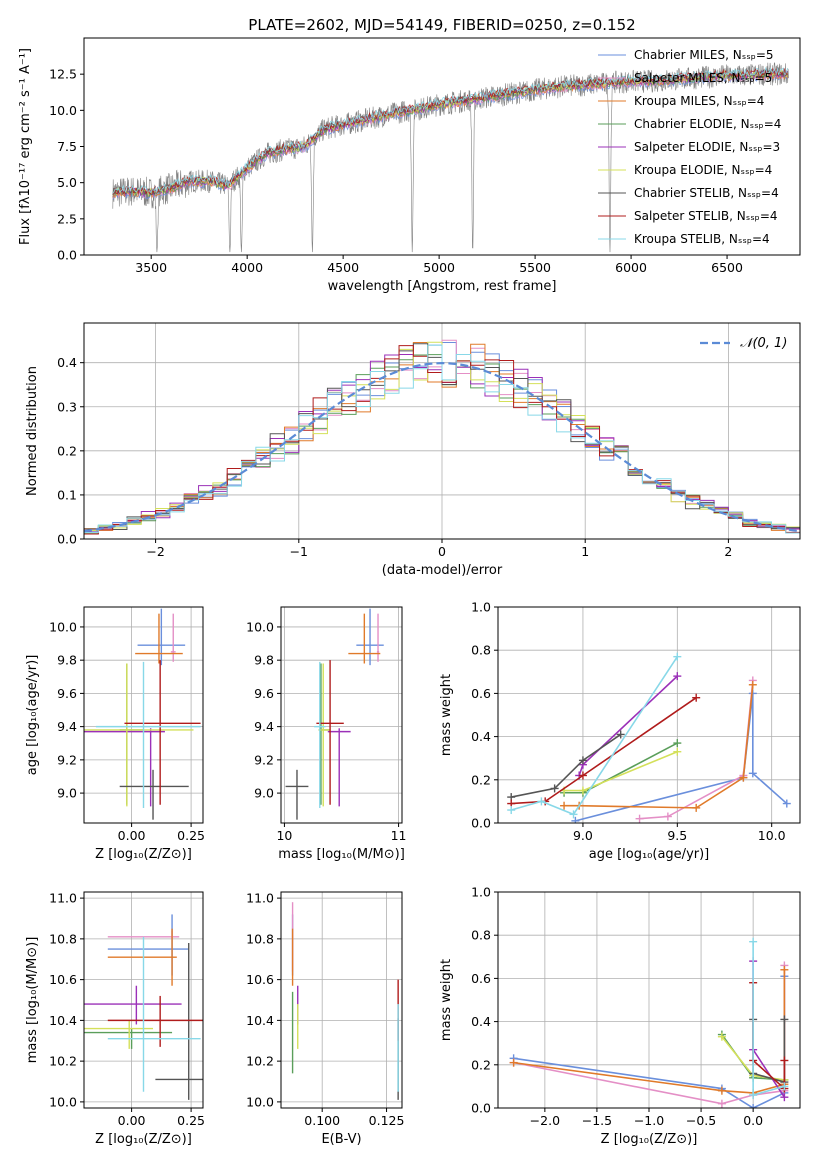 This screenshot has height=1170, width=819. I want to click on x-tick-label: −1.0, so click(649, 1120).